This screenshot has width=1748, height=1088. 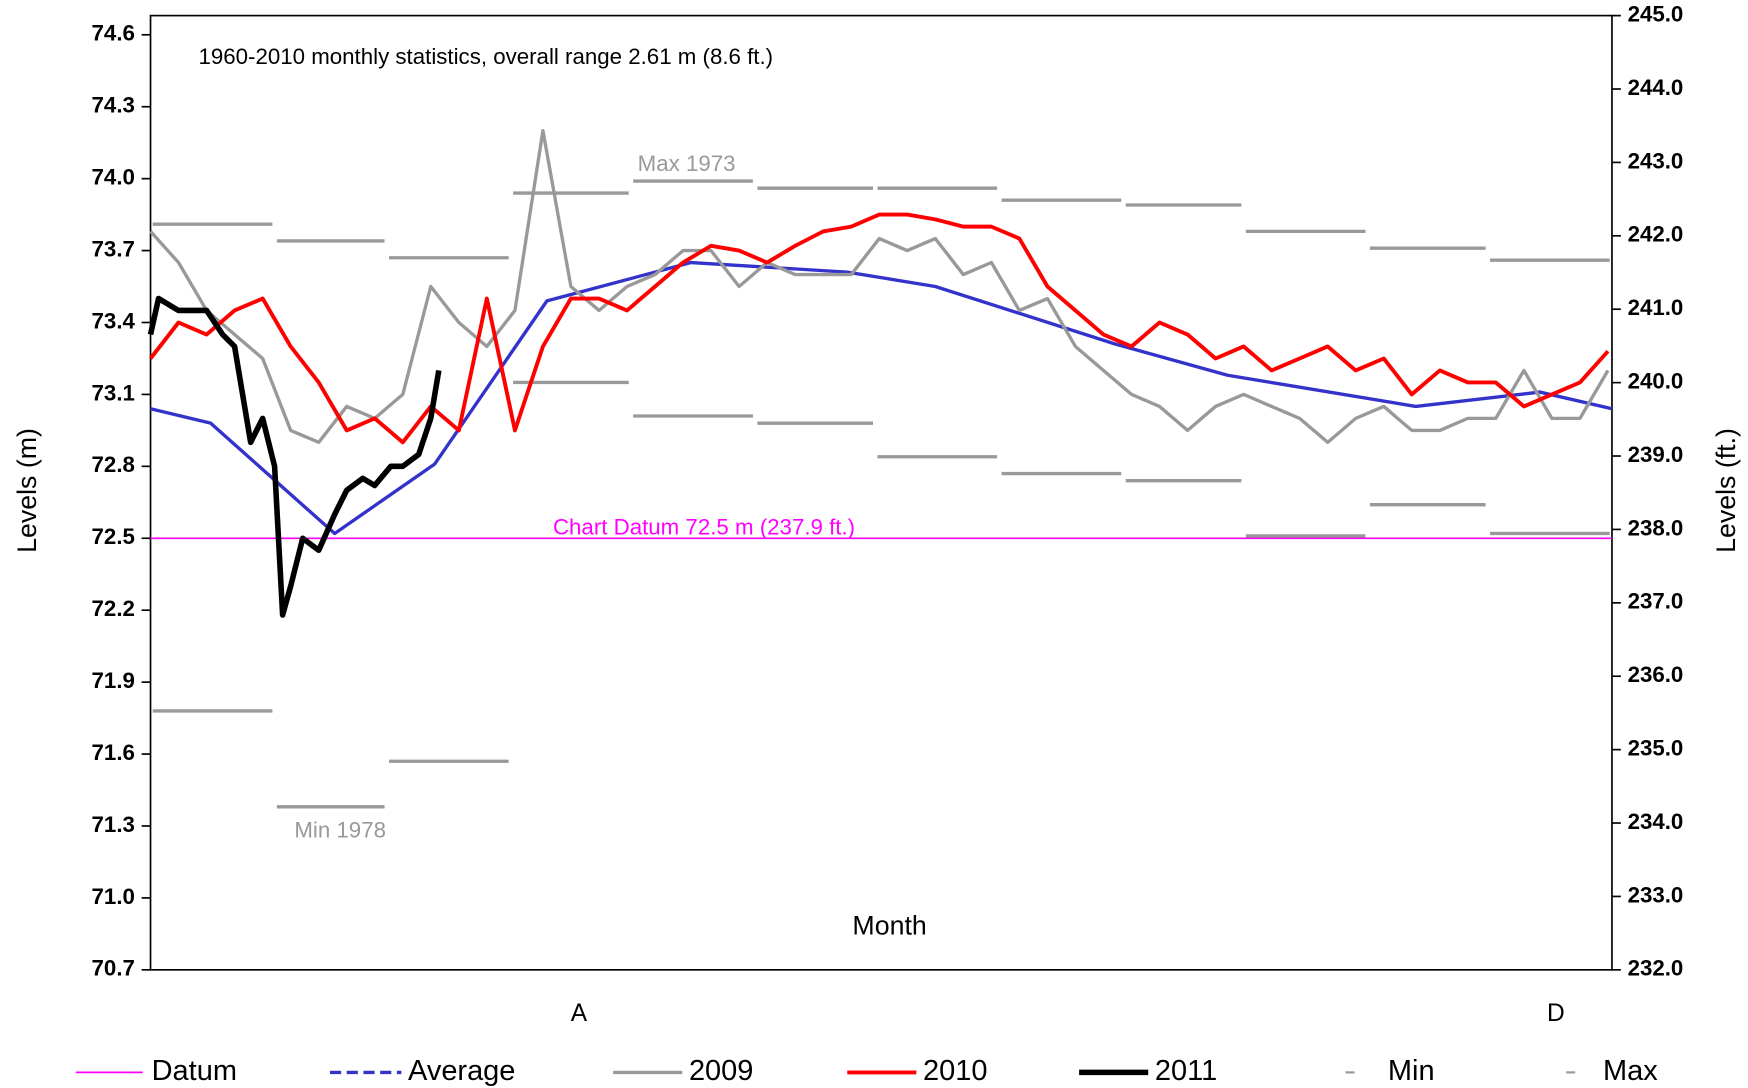 I want to click on y-tick-label: 71.6, so click(x=113, y=752).